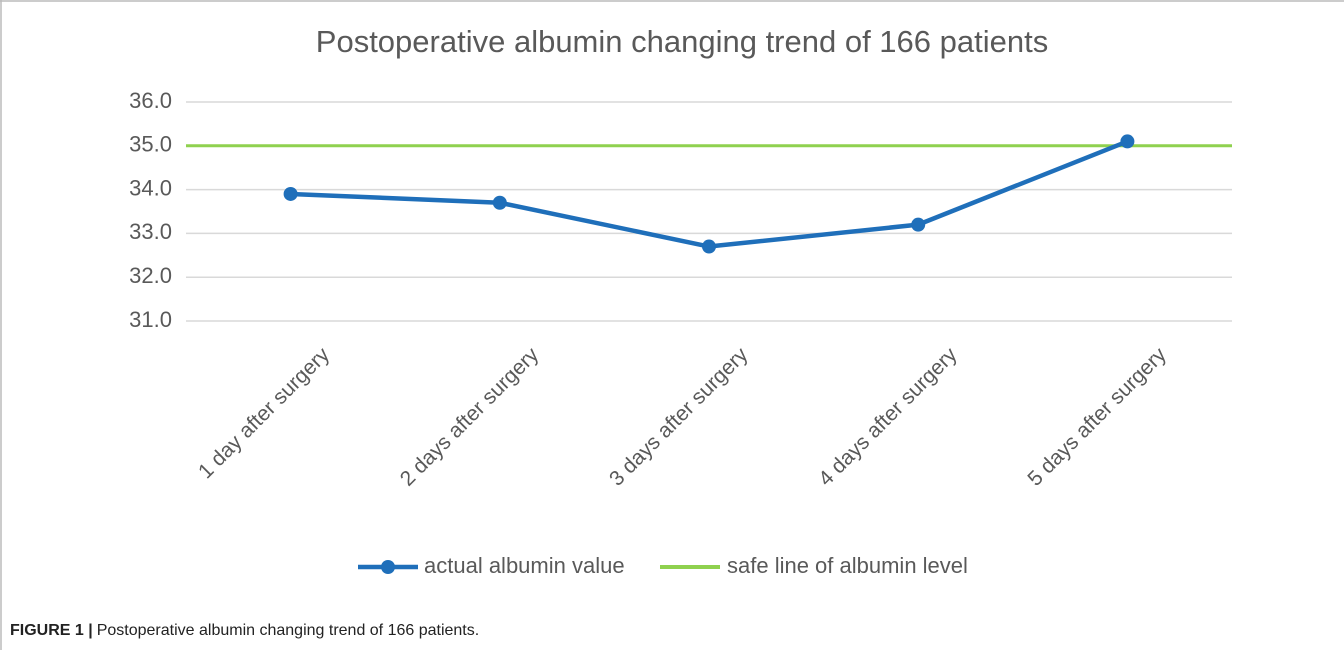  Describe the element at coordinates (888, 417) in the screenshot. I see `x-tick-label: 4 days after surgery` at that location.